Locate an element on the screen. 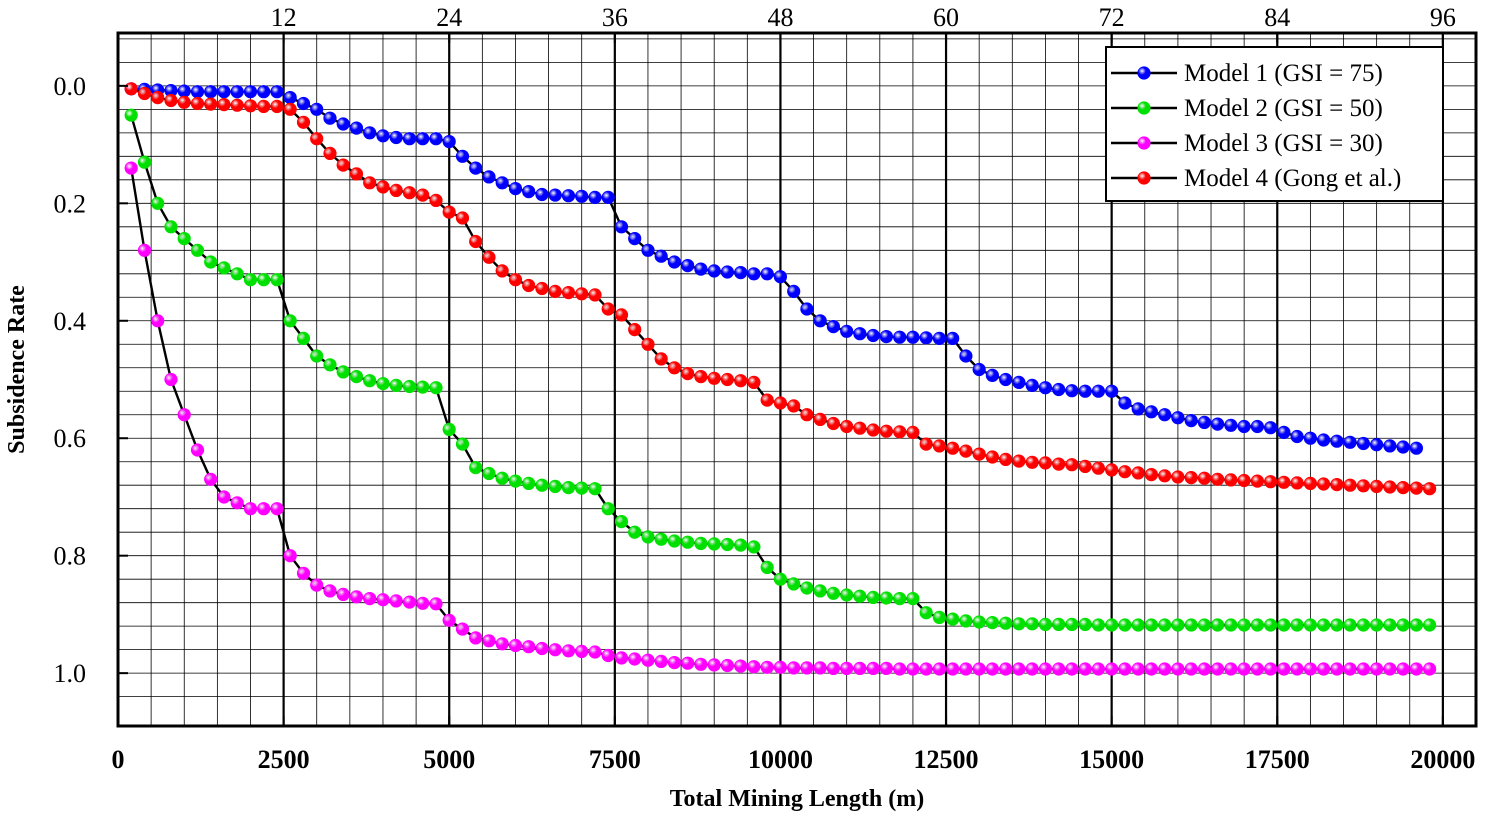 This screenshot has height=816, width=1498. legend-marker is located at coordinates (1144, 73).